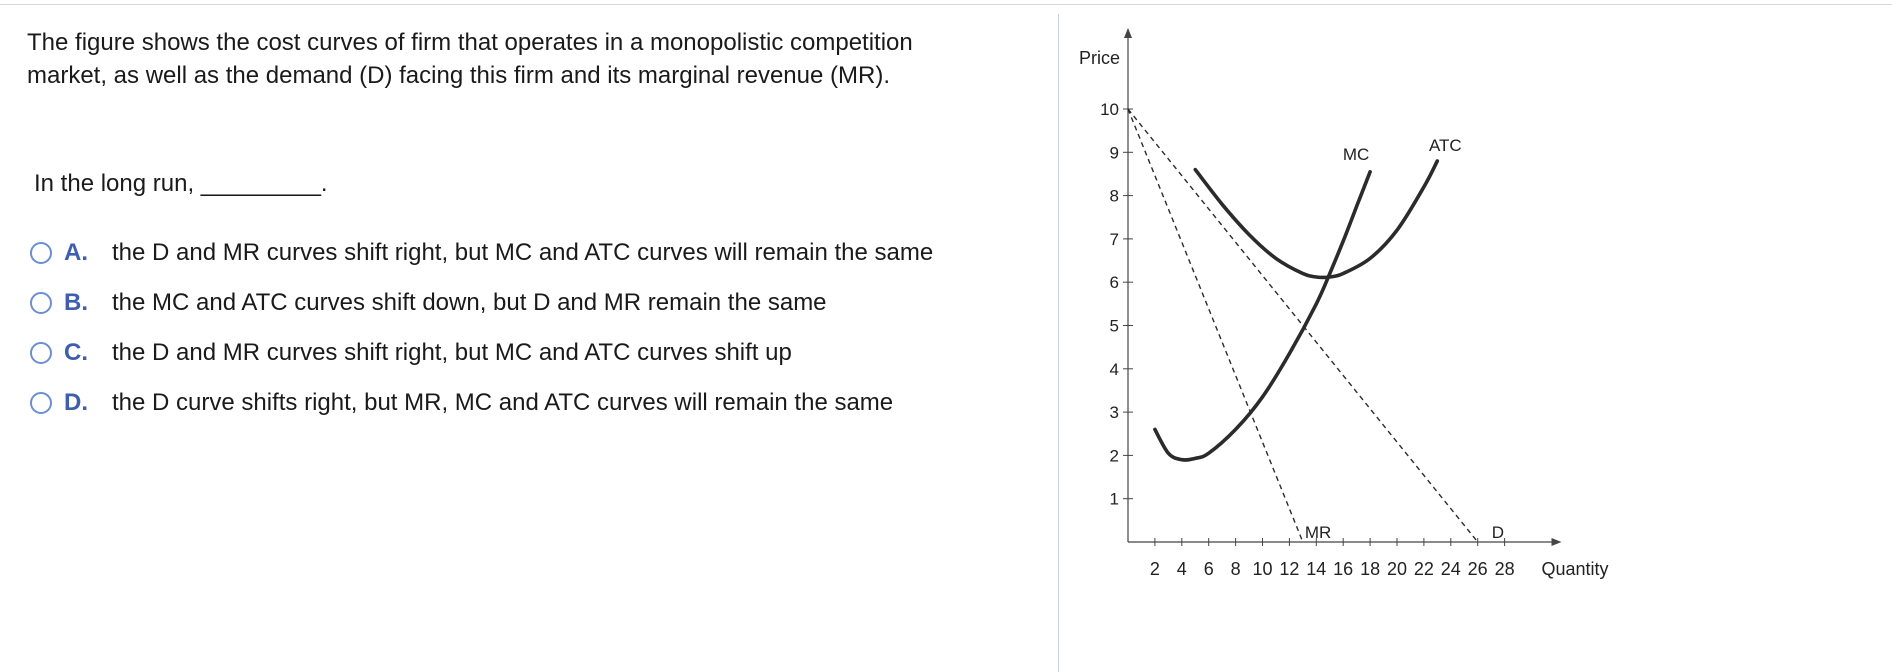 The height and width of the screenshot is (672, 1892). Describe the element at coordinates (1155, 569) in the screenshot. I see `x-tick-label-2: 2` at that location.